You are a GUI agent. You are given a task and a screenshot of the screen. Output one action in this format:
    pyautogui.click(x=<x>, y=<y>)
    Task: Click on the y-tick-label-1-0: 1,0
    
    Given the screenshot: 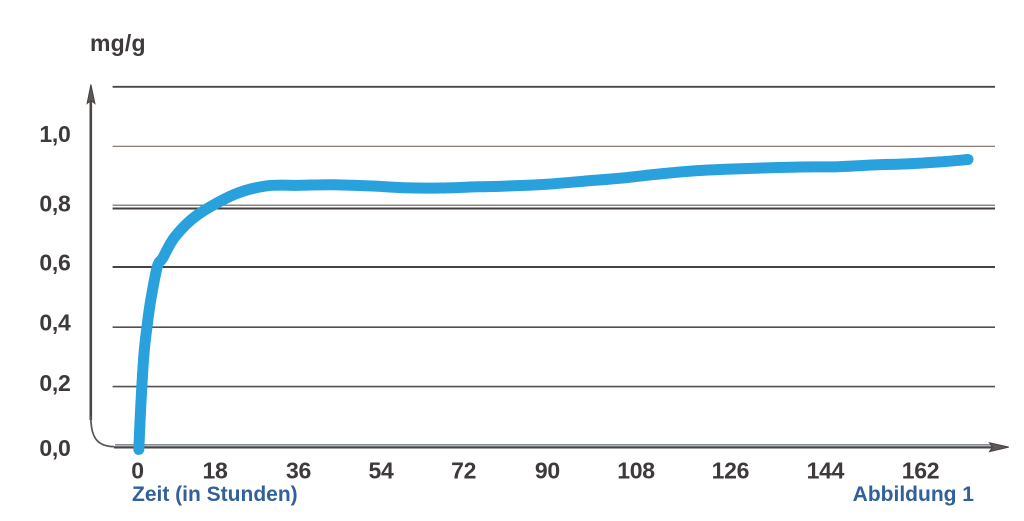 What is the action you would take?
    pyautogui.click(x=54, y=134)
    